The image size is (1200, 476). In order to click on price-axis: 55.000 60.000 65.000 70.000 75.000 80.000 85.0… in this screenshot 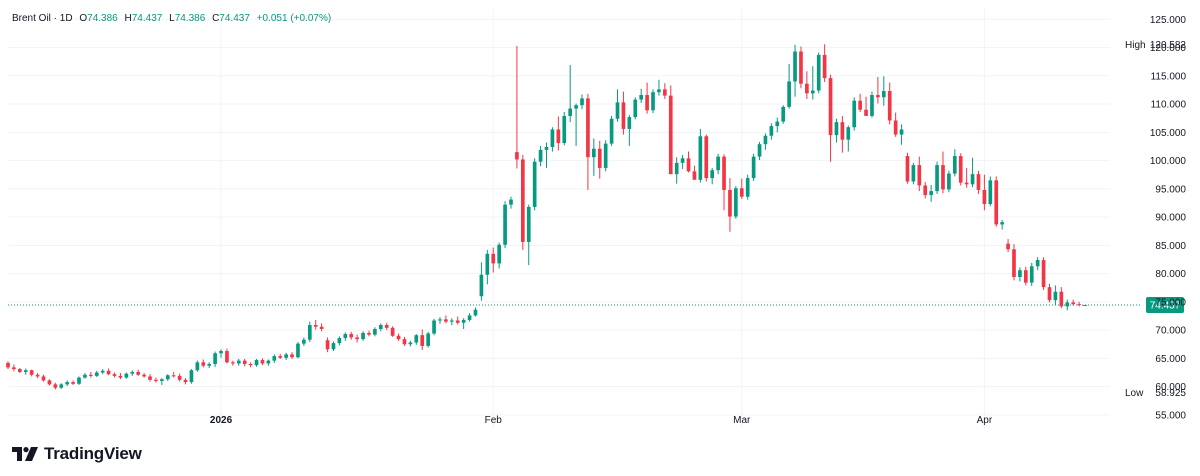, I will do `click(1168, 218)`.